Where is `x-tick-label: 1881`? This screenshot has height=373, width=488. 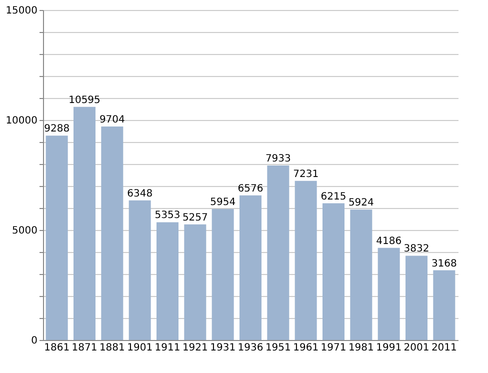
x-tick-label: 1881 is located at coordinates (112, 348).